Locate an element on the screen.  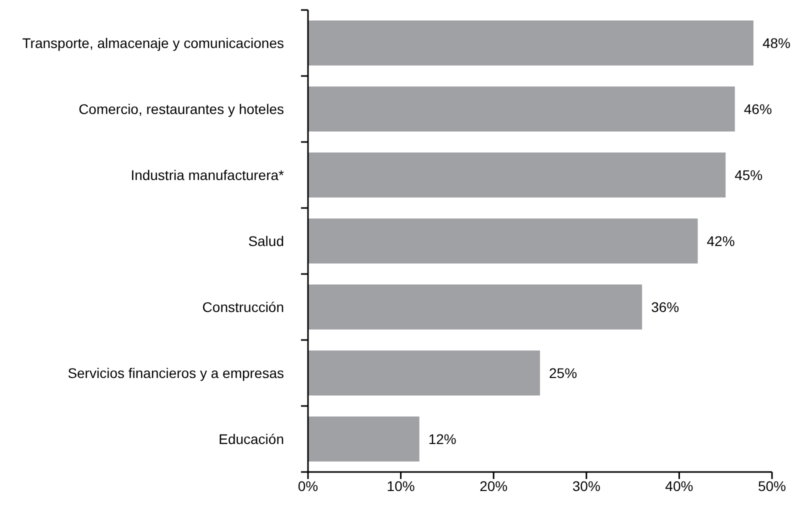
data-label: 12% is located at coordinates (442, 439).